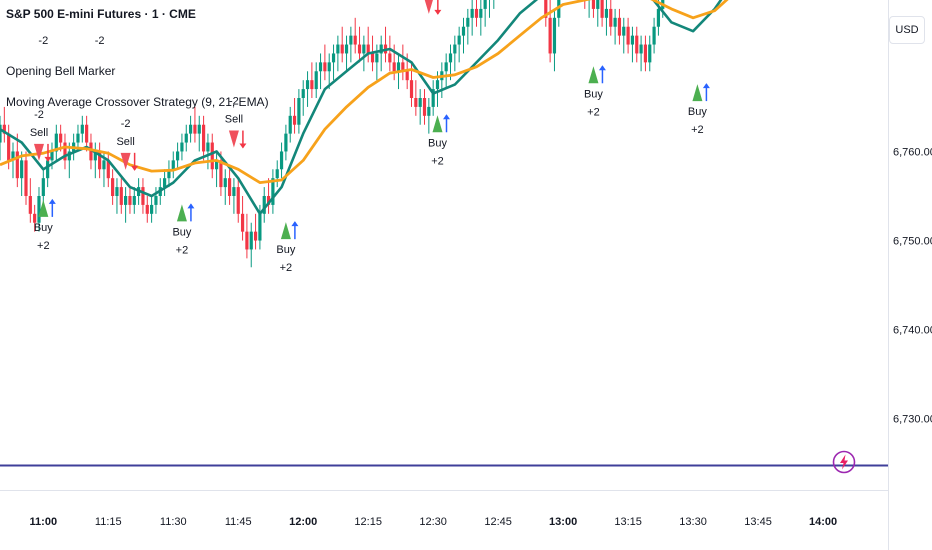 Image resolution: width=932 pixels, height=550 pixels. What do you see at coordinates (61, 71) in the screenshot?
I see `indicator-opening-bell: Opening Bell Marker` at bounding box center [61, 71].